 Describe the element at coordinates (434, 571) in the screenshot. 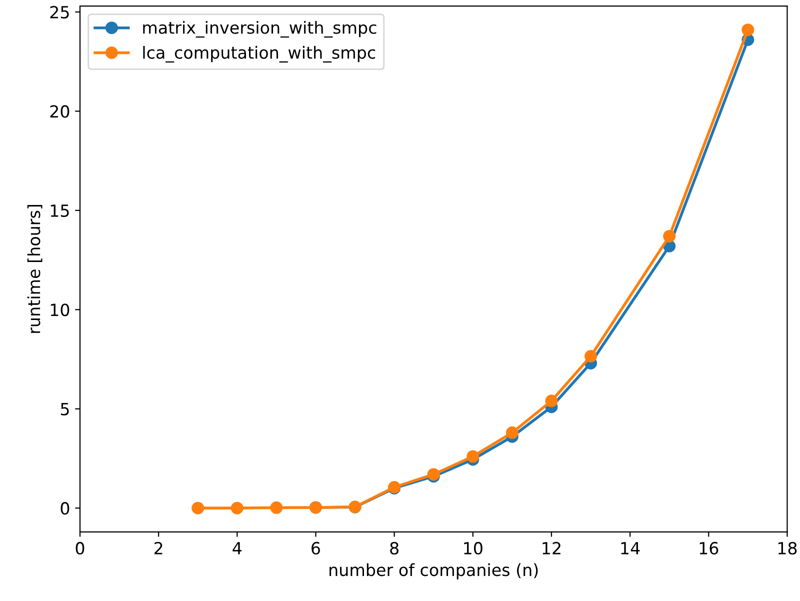

I see `x-axis-title: number of companies (n)` at that location.